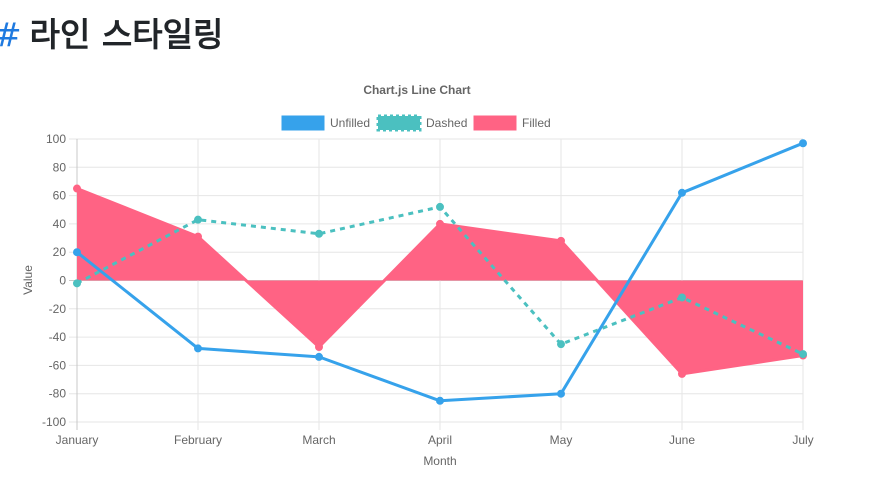 The image size is (878, 480). What do you see at coordinates (60, 252) in the screenshot?
I see `y-tick-label: 20` at bounding box center [60, 252].